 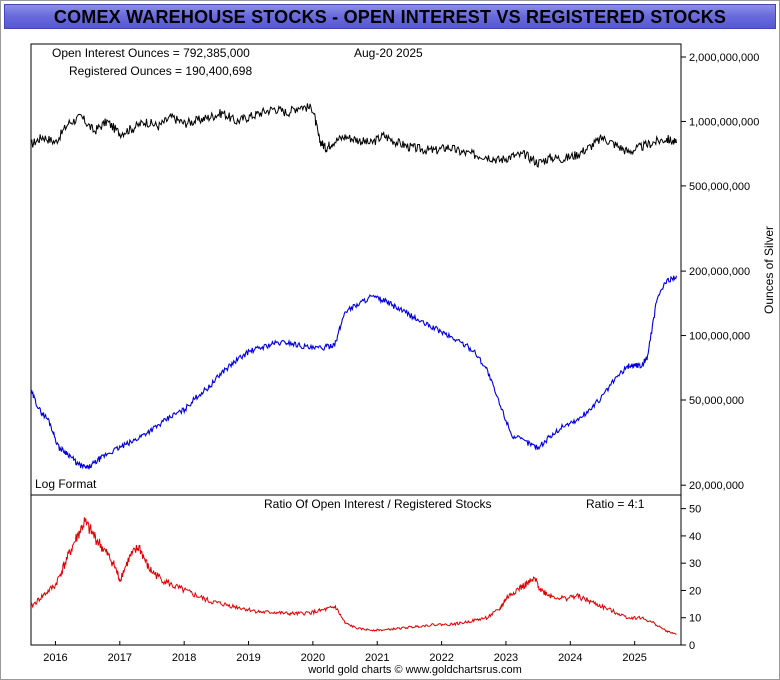 What do you see at coordinates (719, 337) in the screenshot?
I see `upper-y-tick-label: 100,000,000` at bounding box center [719, 337].